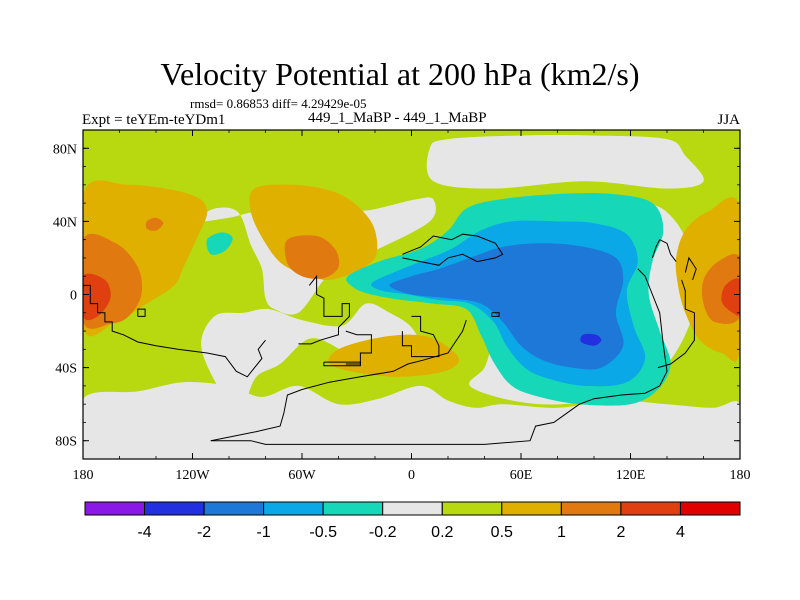 This screenshot has width=800, height=600. I want to click on contour-region-neutral-band-south-atlantic, so click(411, 420).